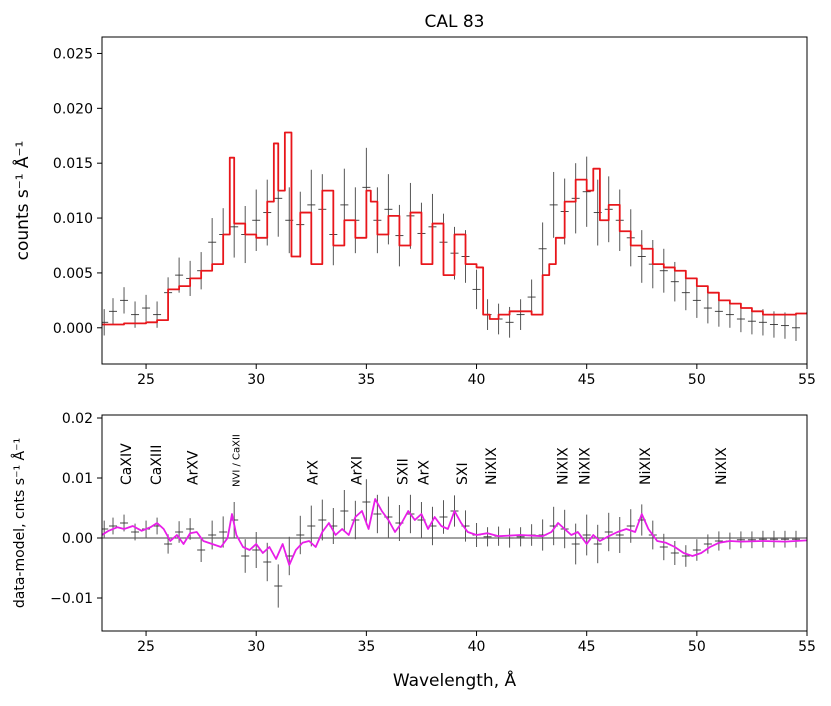 The image size is (831, 706). What do you see at coordinates (77, 419) in the screenshot?
I see `bottom-y-tick-label: 0.02` at bounding box center [77, 419].